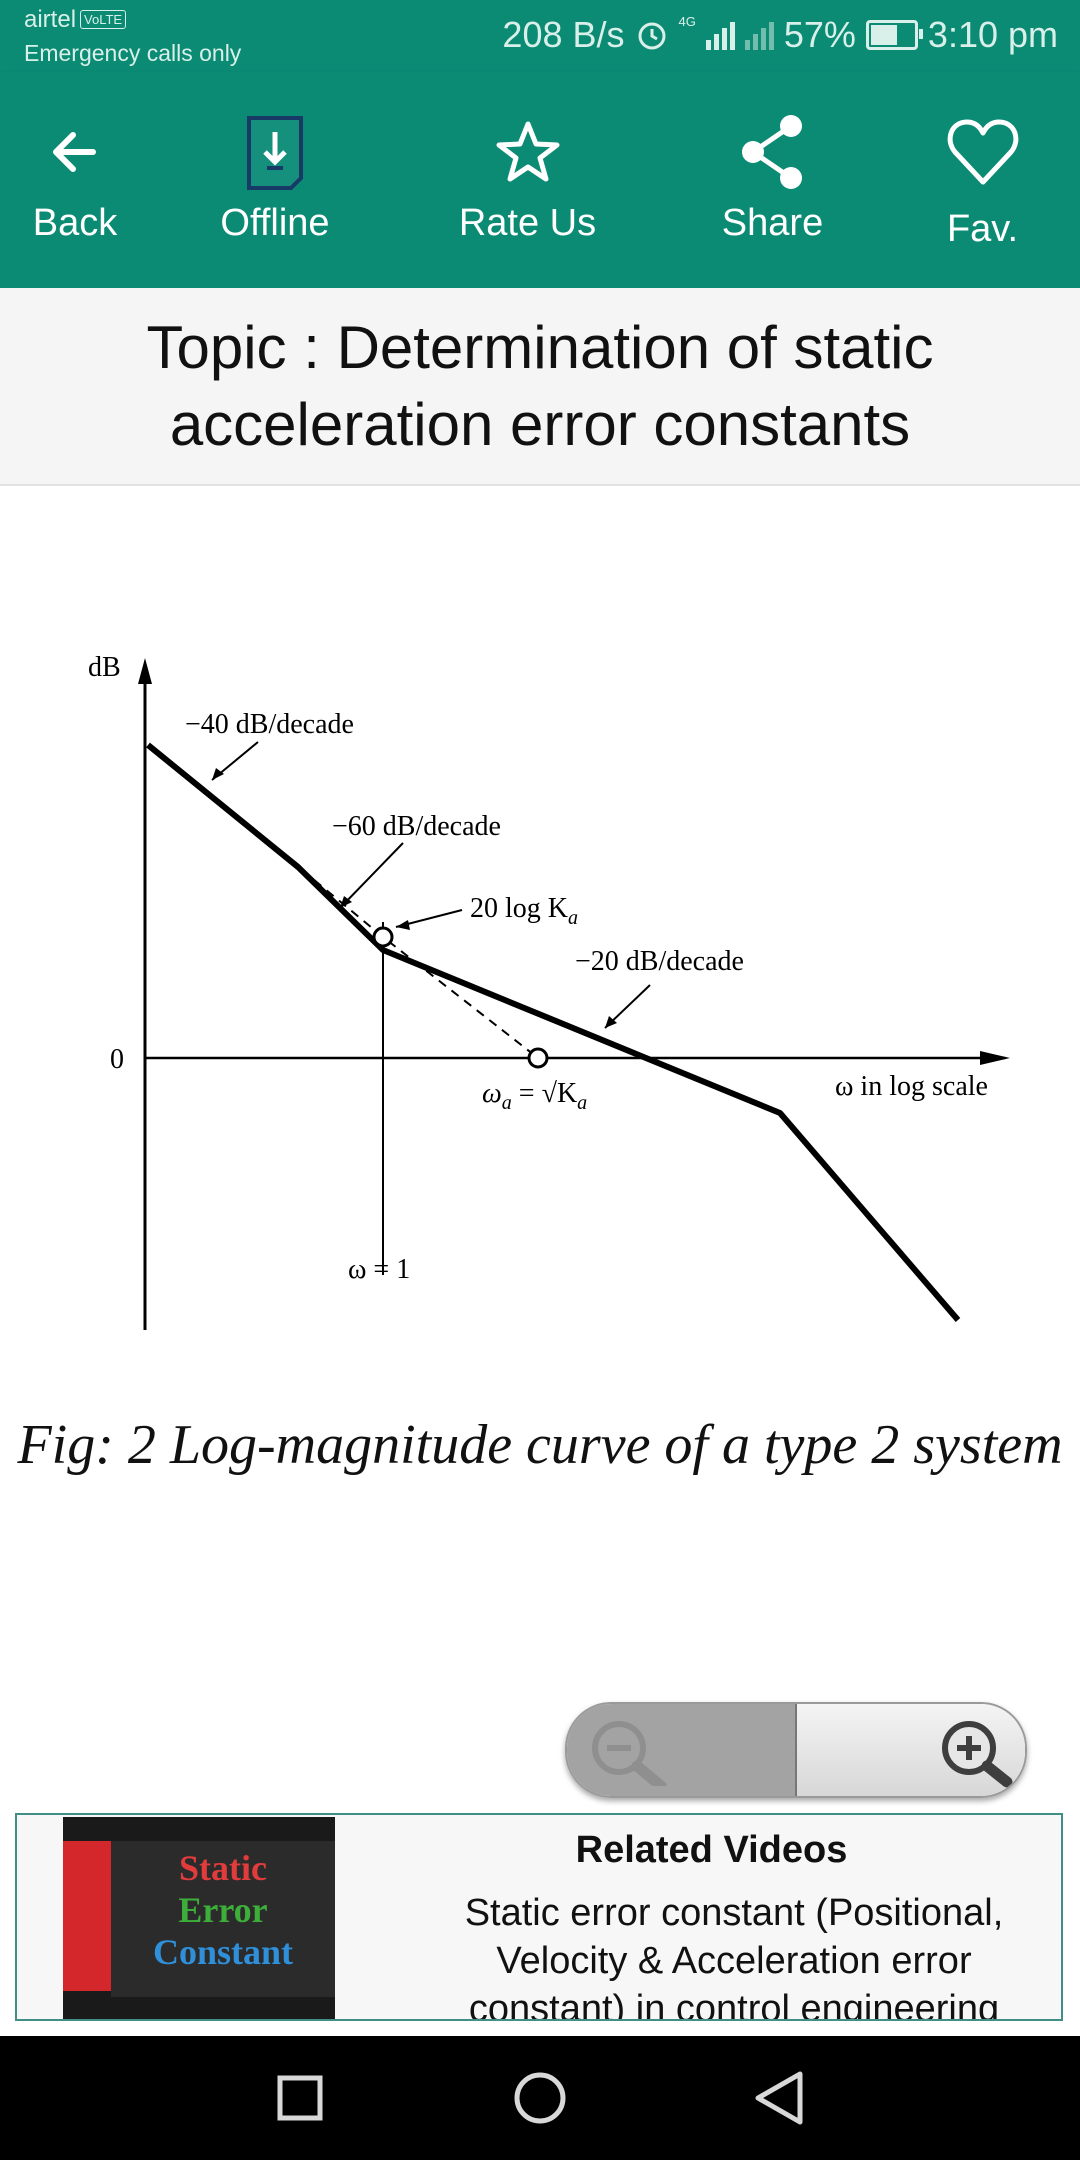 Image resolution: width=1080 pixels, height=2160 pixels. What do you see at coordinates (527, 151) in the screenshot?
I see `star-icon` at bounding box center [527, 151].